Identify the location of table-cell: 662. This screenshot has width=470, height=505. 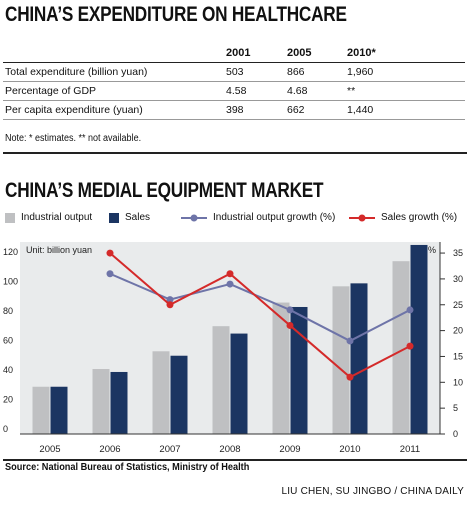
(315, 110).